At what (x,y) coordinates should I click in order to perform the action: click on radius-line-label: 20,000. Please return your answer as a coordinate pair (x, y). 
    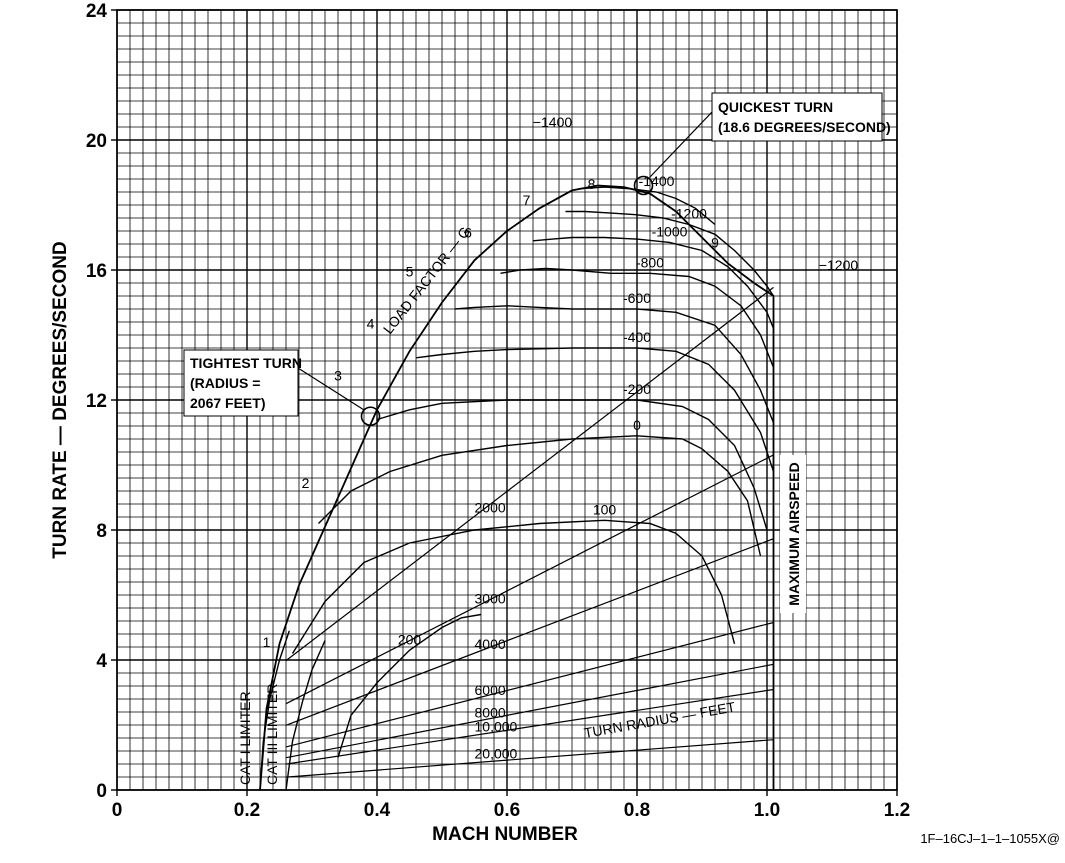
    Looking at the image, I should click on (496, 754).